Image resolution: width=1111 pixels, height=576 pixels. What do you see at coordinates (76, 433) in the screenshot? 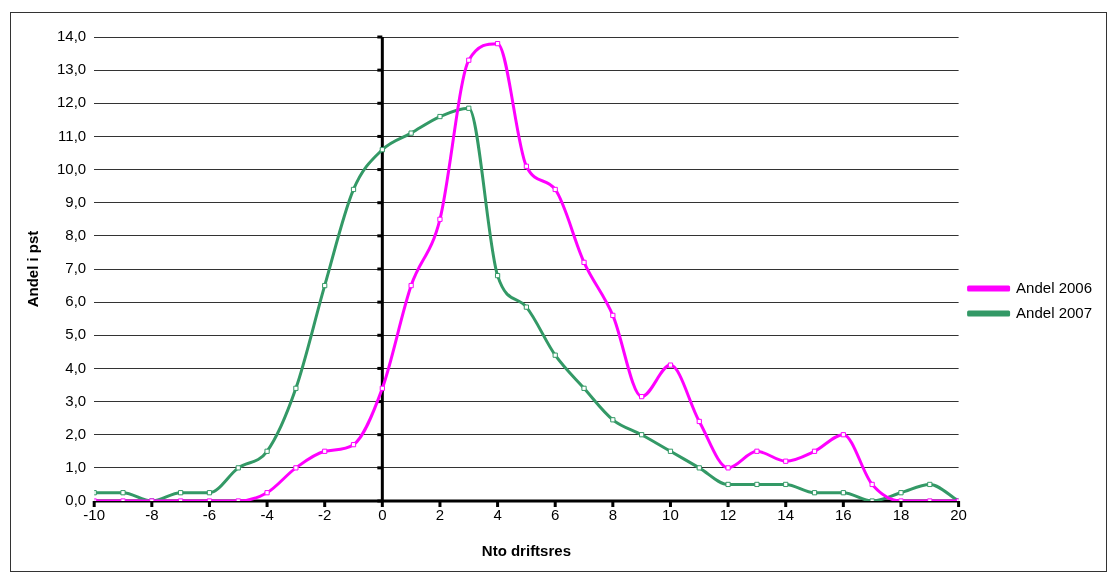
I see `y-tick-label: 2,0` at bounding box center [76, 433].